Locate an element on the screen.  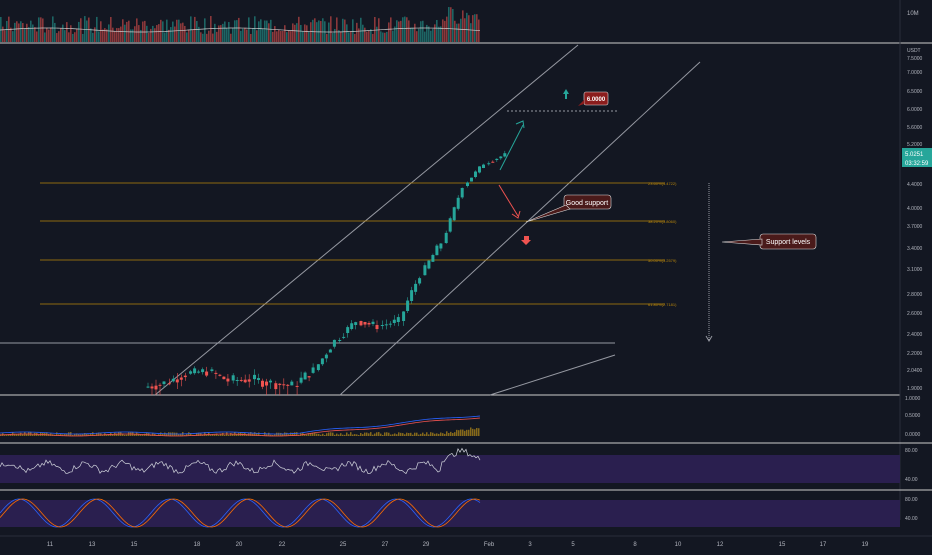
down-arrow-head is located at coordinates (516, 214).